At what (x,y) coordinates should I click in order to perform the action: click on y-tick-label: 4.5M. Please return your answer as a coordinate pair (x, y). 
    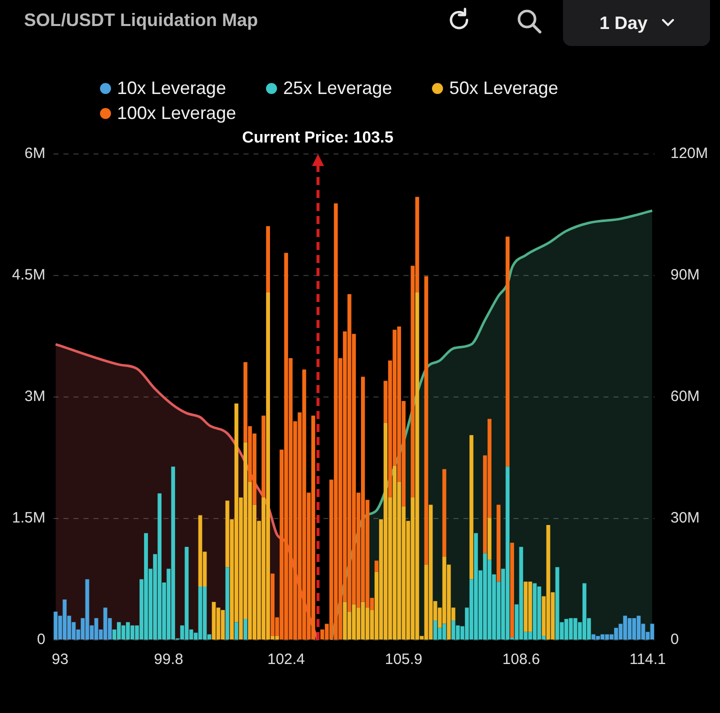
    Looking at the image, I should click on (29, 275).